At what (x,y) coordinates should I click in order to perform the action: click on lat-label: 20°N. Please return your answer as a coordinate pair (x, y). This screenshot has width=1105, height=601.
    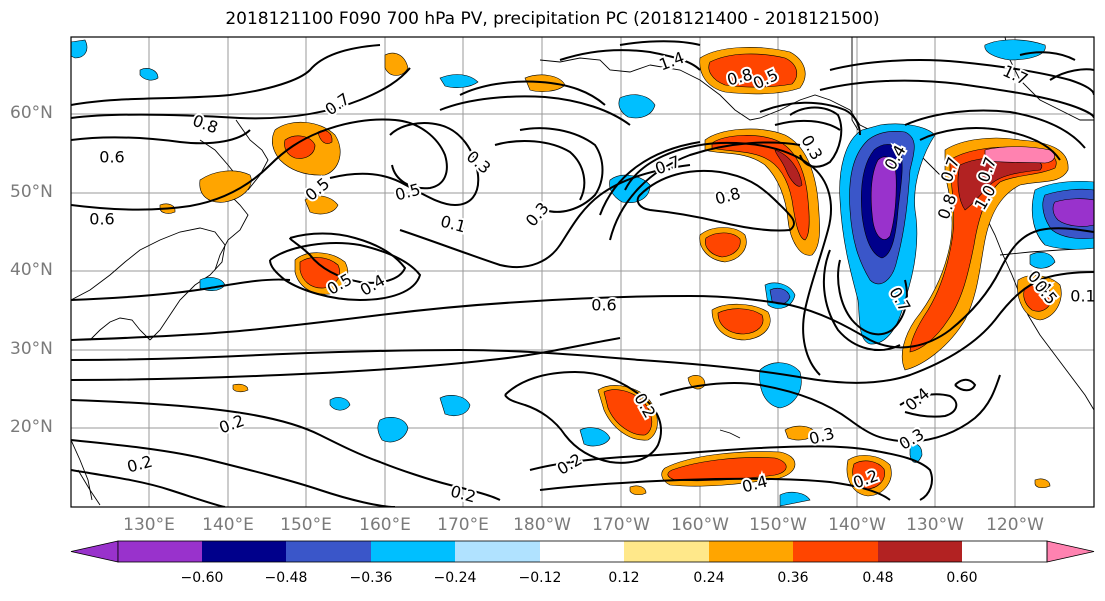
    Looking at the image, I should click on (31, 427).